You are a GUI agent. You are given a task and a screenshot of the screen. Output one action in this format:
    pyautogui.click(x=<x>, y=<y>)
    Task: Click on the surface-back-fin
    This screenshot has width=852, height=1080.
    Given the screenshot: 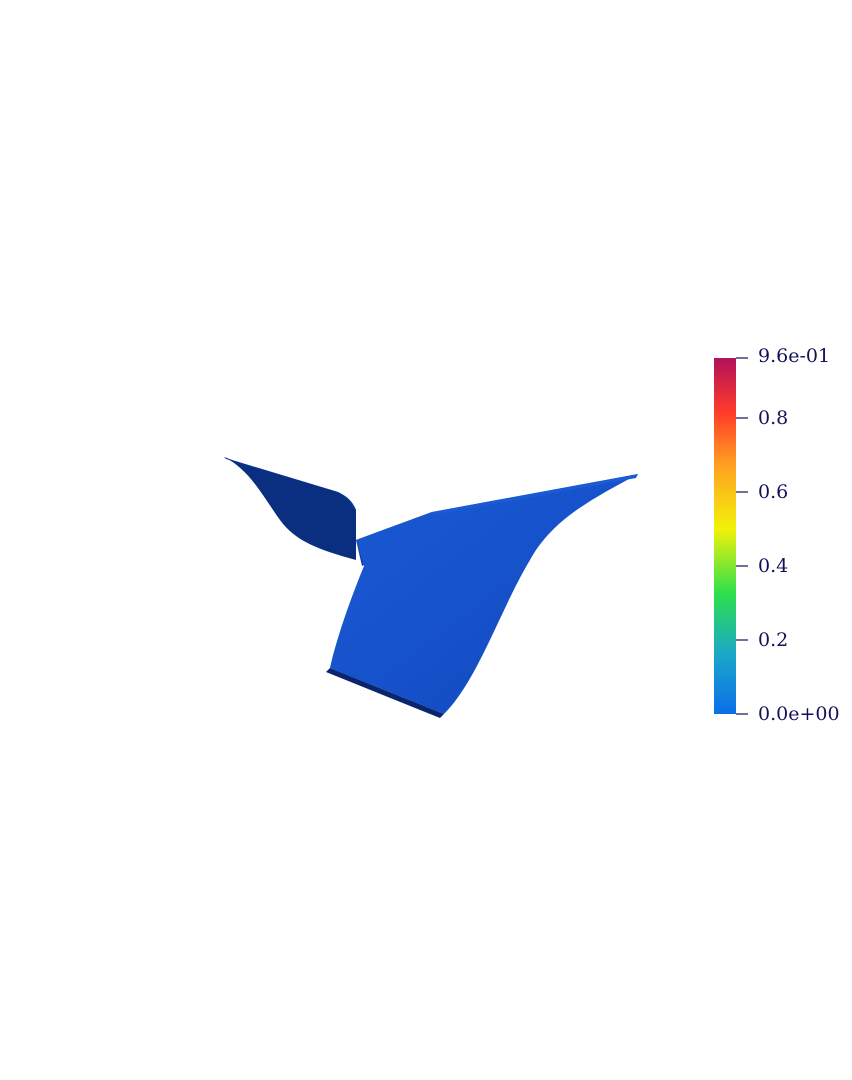 What is the action you would take?
    pyautogui.click(x=290, y=508)
    